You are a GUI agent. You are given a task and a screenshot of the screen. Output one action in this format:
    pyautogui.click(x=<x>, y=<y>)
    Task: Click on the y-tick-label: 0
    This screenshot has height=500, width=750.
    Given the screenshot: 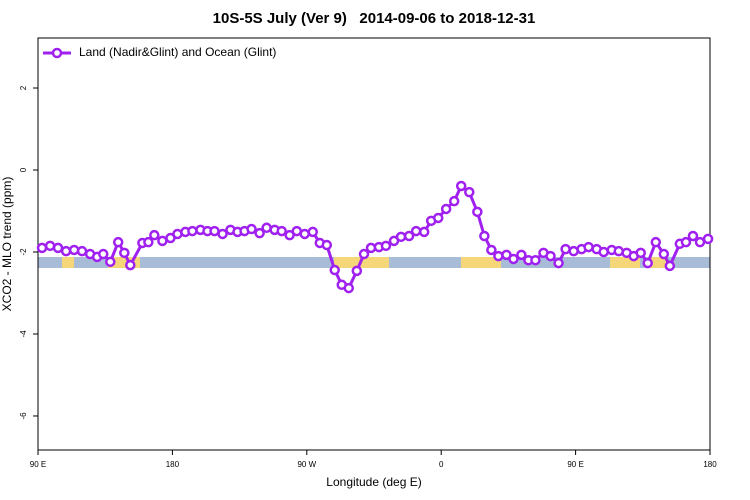 What is the action you would take?
    pyautogui.click(x=23, y=169)
    